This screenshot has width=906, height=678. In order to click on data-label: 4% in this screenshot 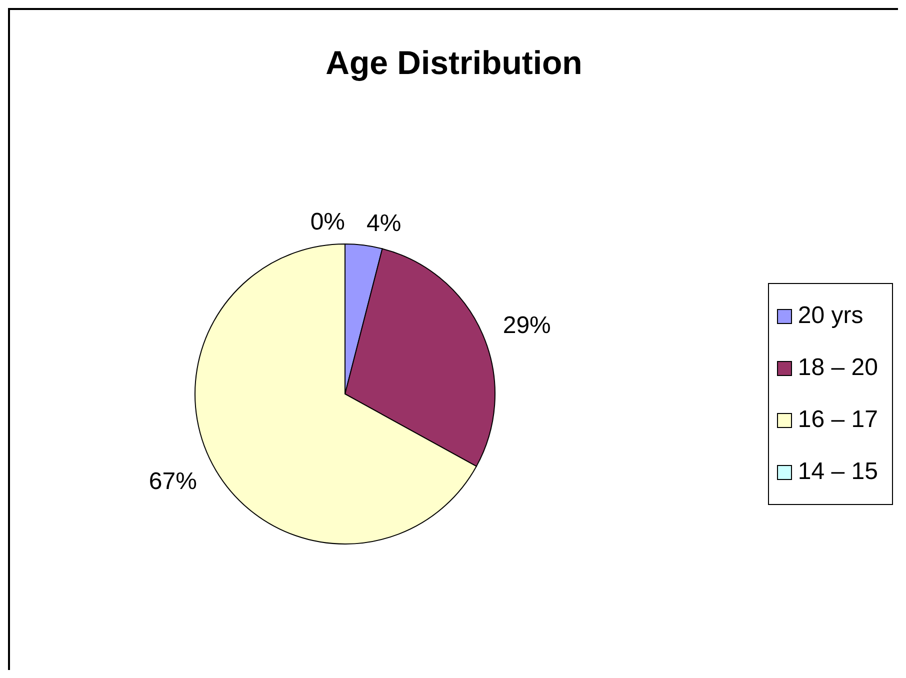, I will do `click(384, 223)`.